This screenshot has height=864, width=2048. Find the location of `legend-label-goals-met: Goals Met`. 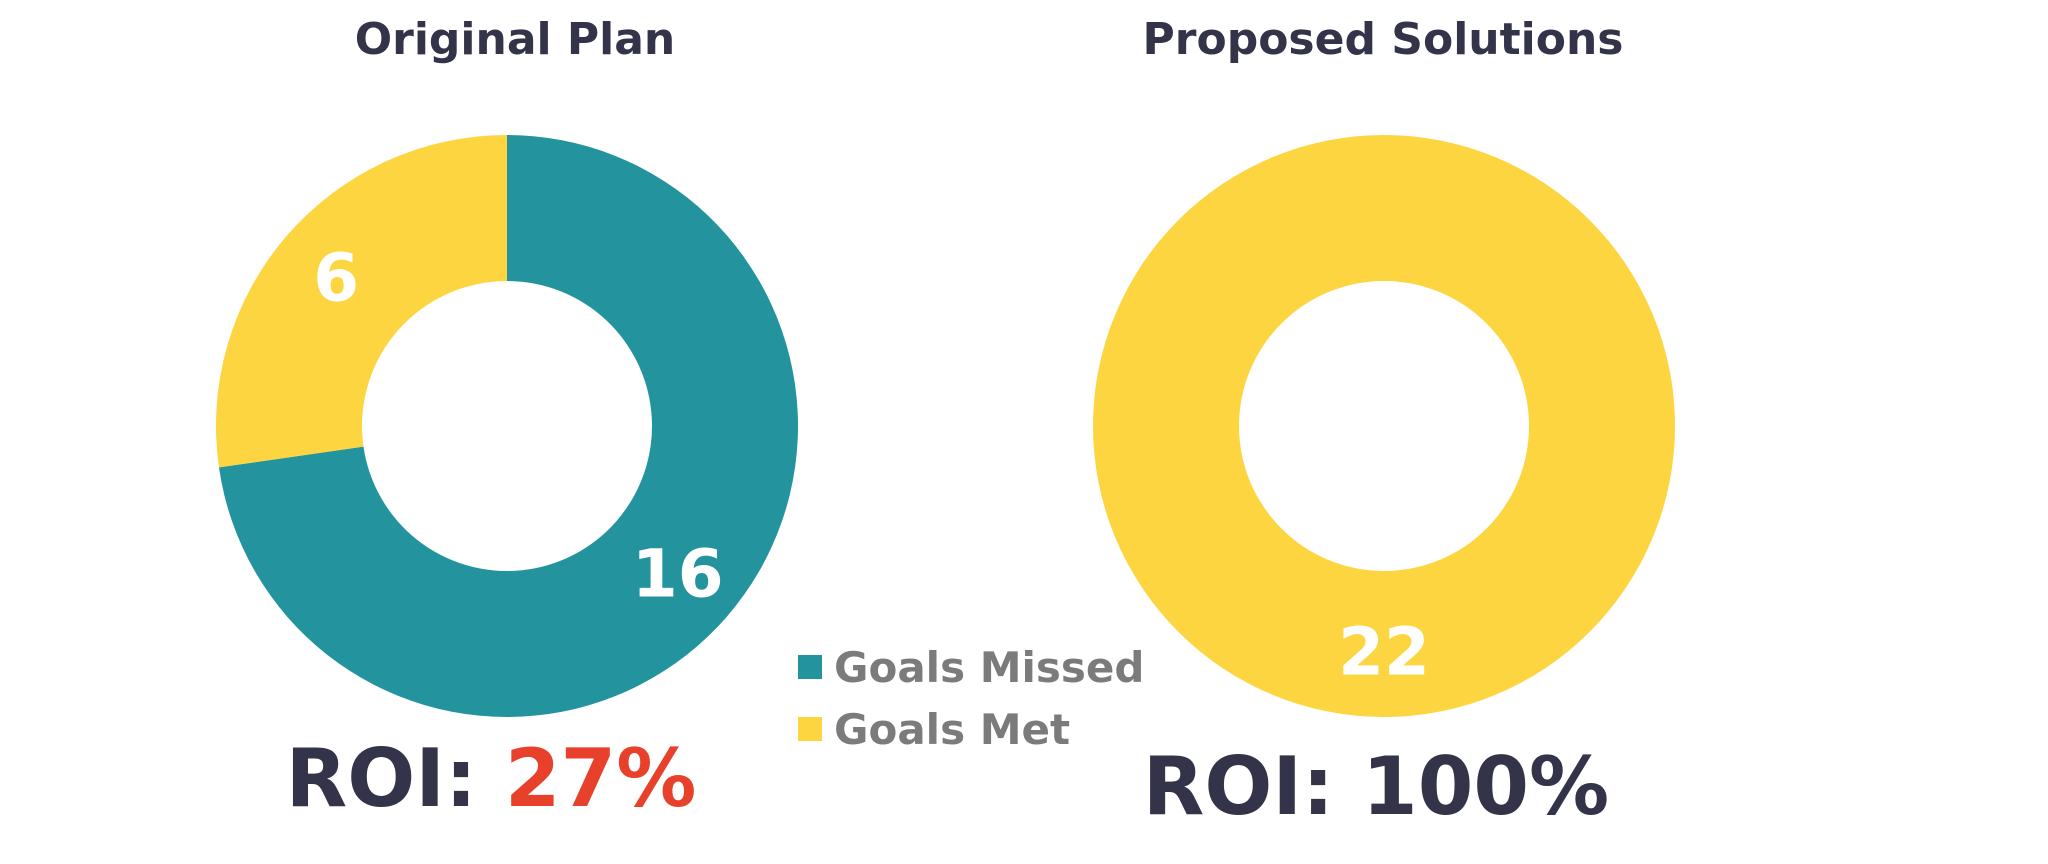

legend-label-goals-met: Goals Met is located at coordinates (952, 729).